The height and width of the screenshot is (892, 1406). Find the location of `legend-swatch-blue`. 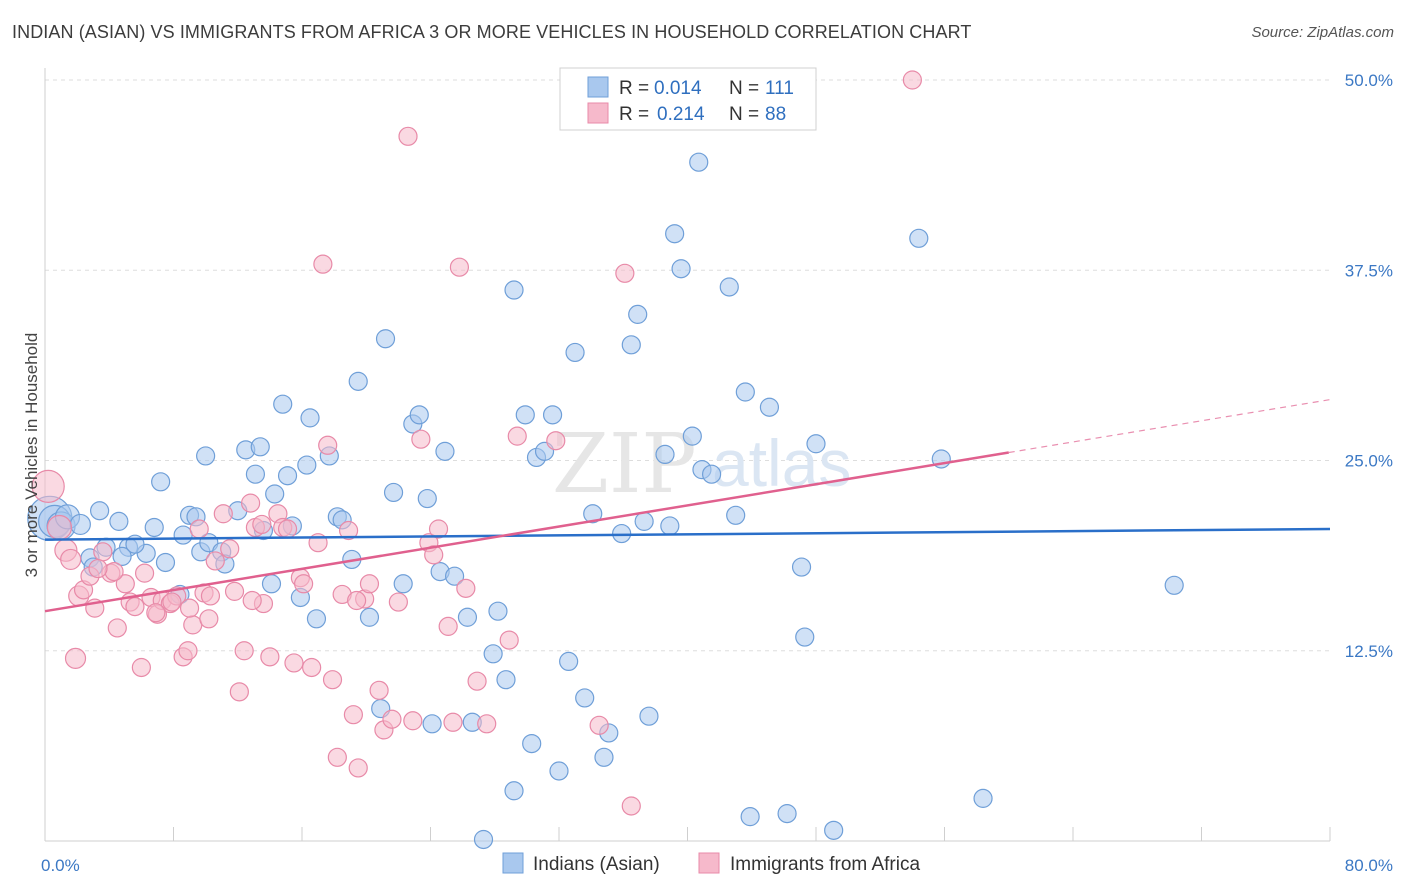

legend-swatch-blue is located at coordinates (598, 87).